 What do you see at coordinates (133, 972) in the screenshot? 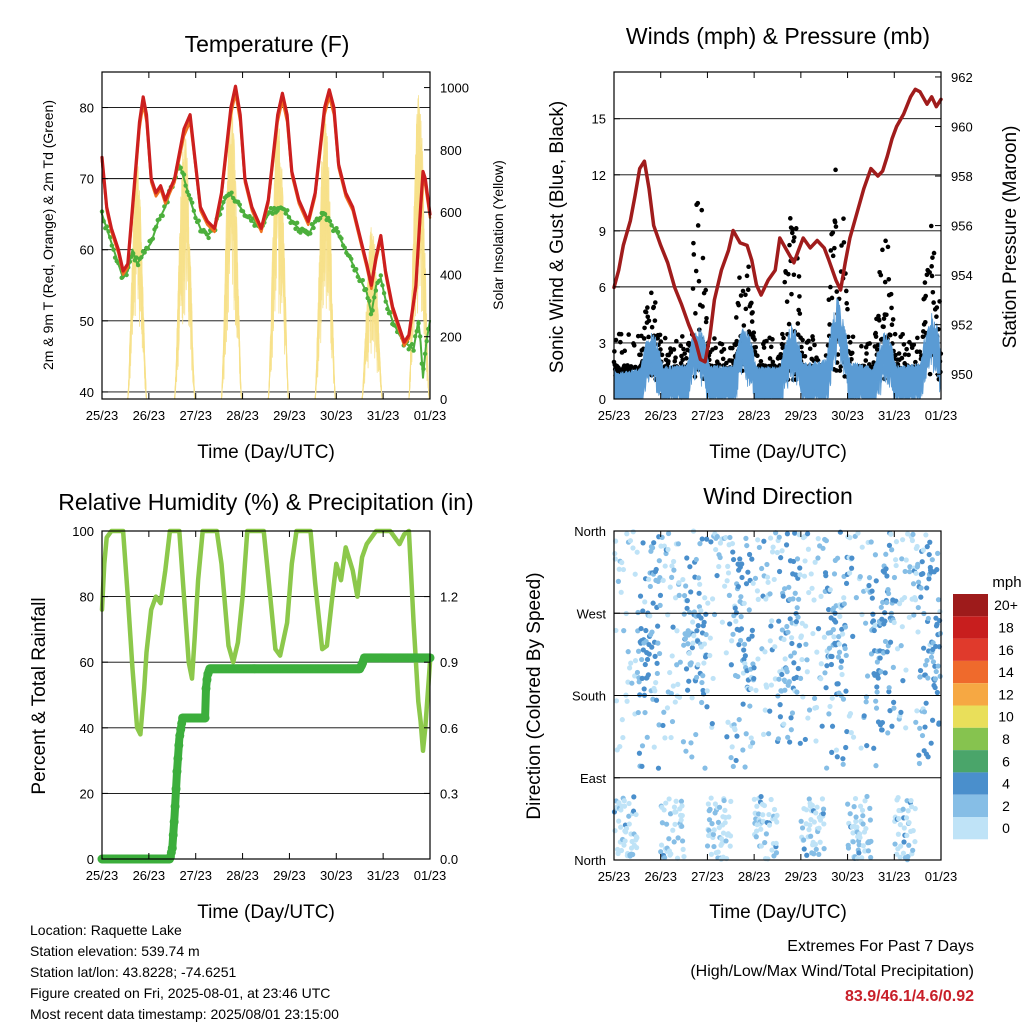
I see `station-latlon: Station lat/lon: 43.8228; -74.6251` at bounding box center [133, 972].